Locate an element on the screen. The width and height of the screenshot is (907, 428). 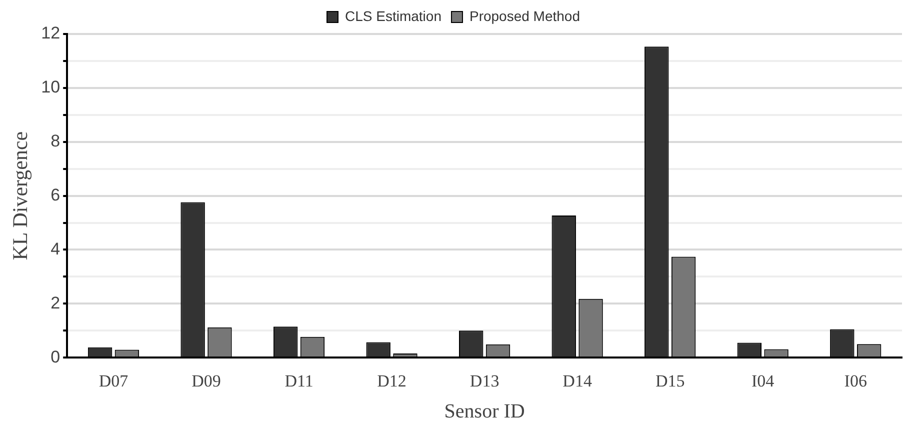
x-tick-label: D14 is located at coordinates (577, 380).